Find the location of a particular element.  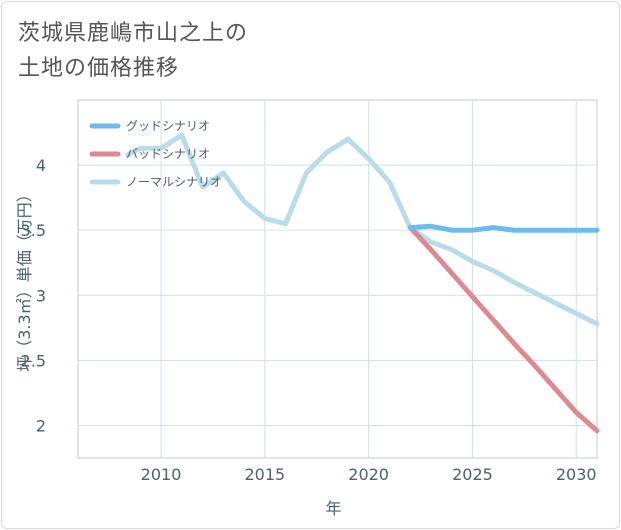

y-tick-label: 3 is located at coordinates (41, 295).